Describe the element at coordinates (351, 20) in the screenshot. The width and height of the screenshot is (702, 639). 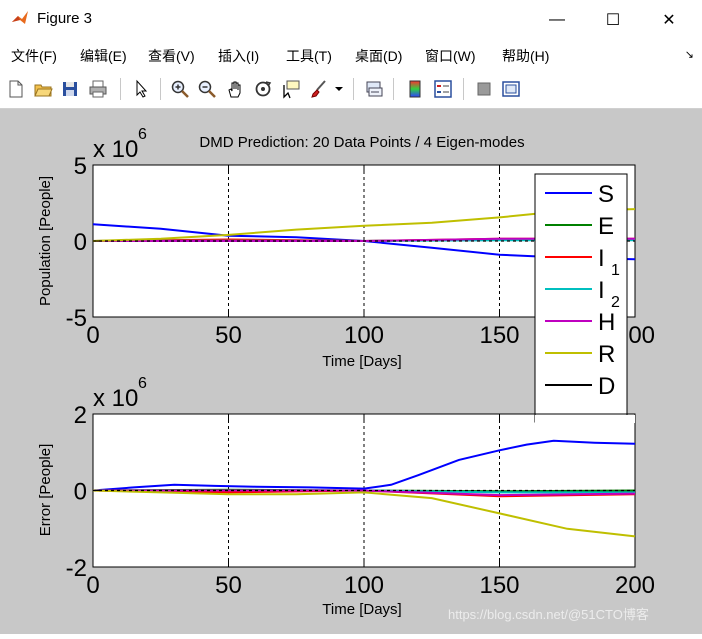
I see `title-bar: Figure 3 — ☐ ✕` at that location.